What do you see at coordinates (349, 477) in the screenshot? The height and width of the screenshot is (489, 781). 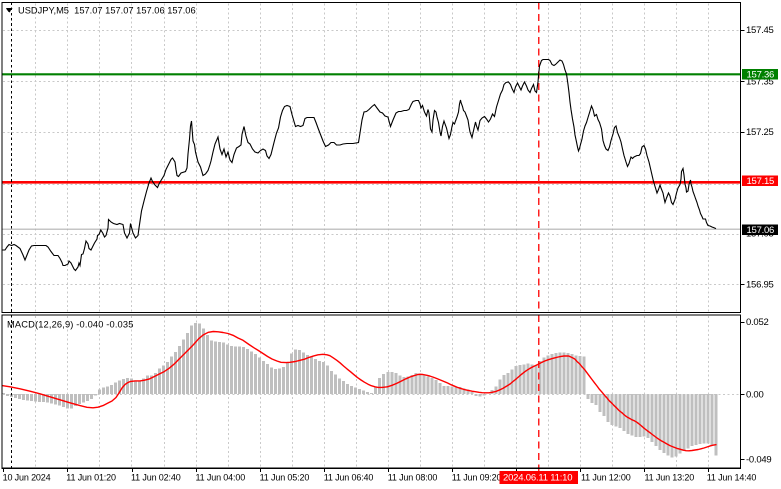 I see `svg-text: 11 Jun 06:40` at bounding box center [349, 477].